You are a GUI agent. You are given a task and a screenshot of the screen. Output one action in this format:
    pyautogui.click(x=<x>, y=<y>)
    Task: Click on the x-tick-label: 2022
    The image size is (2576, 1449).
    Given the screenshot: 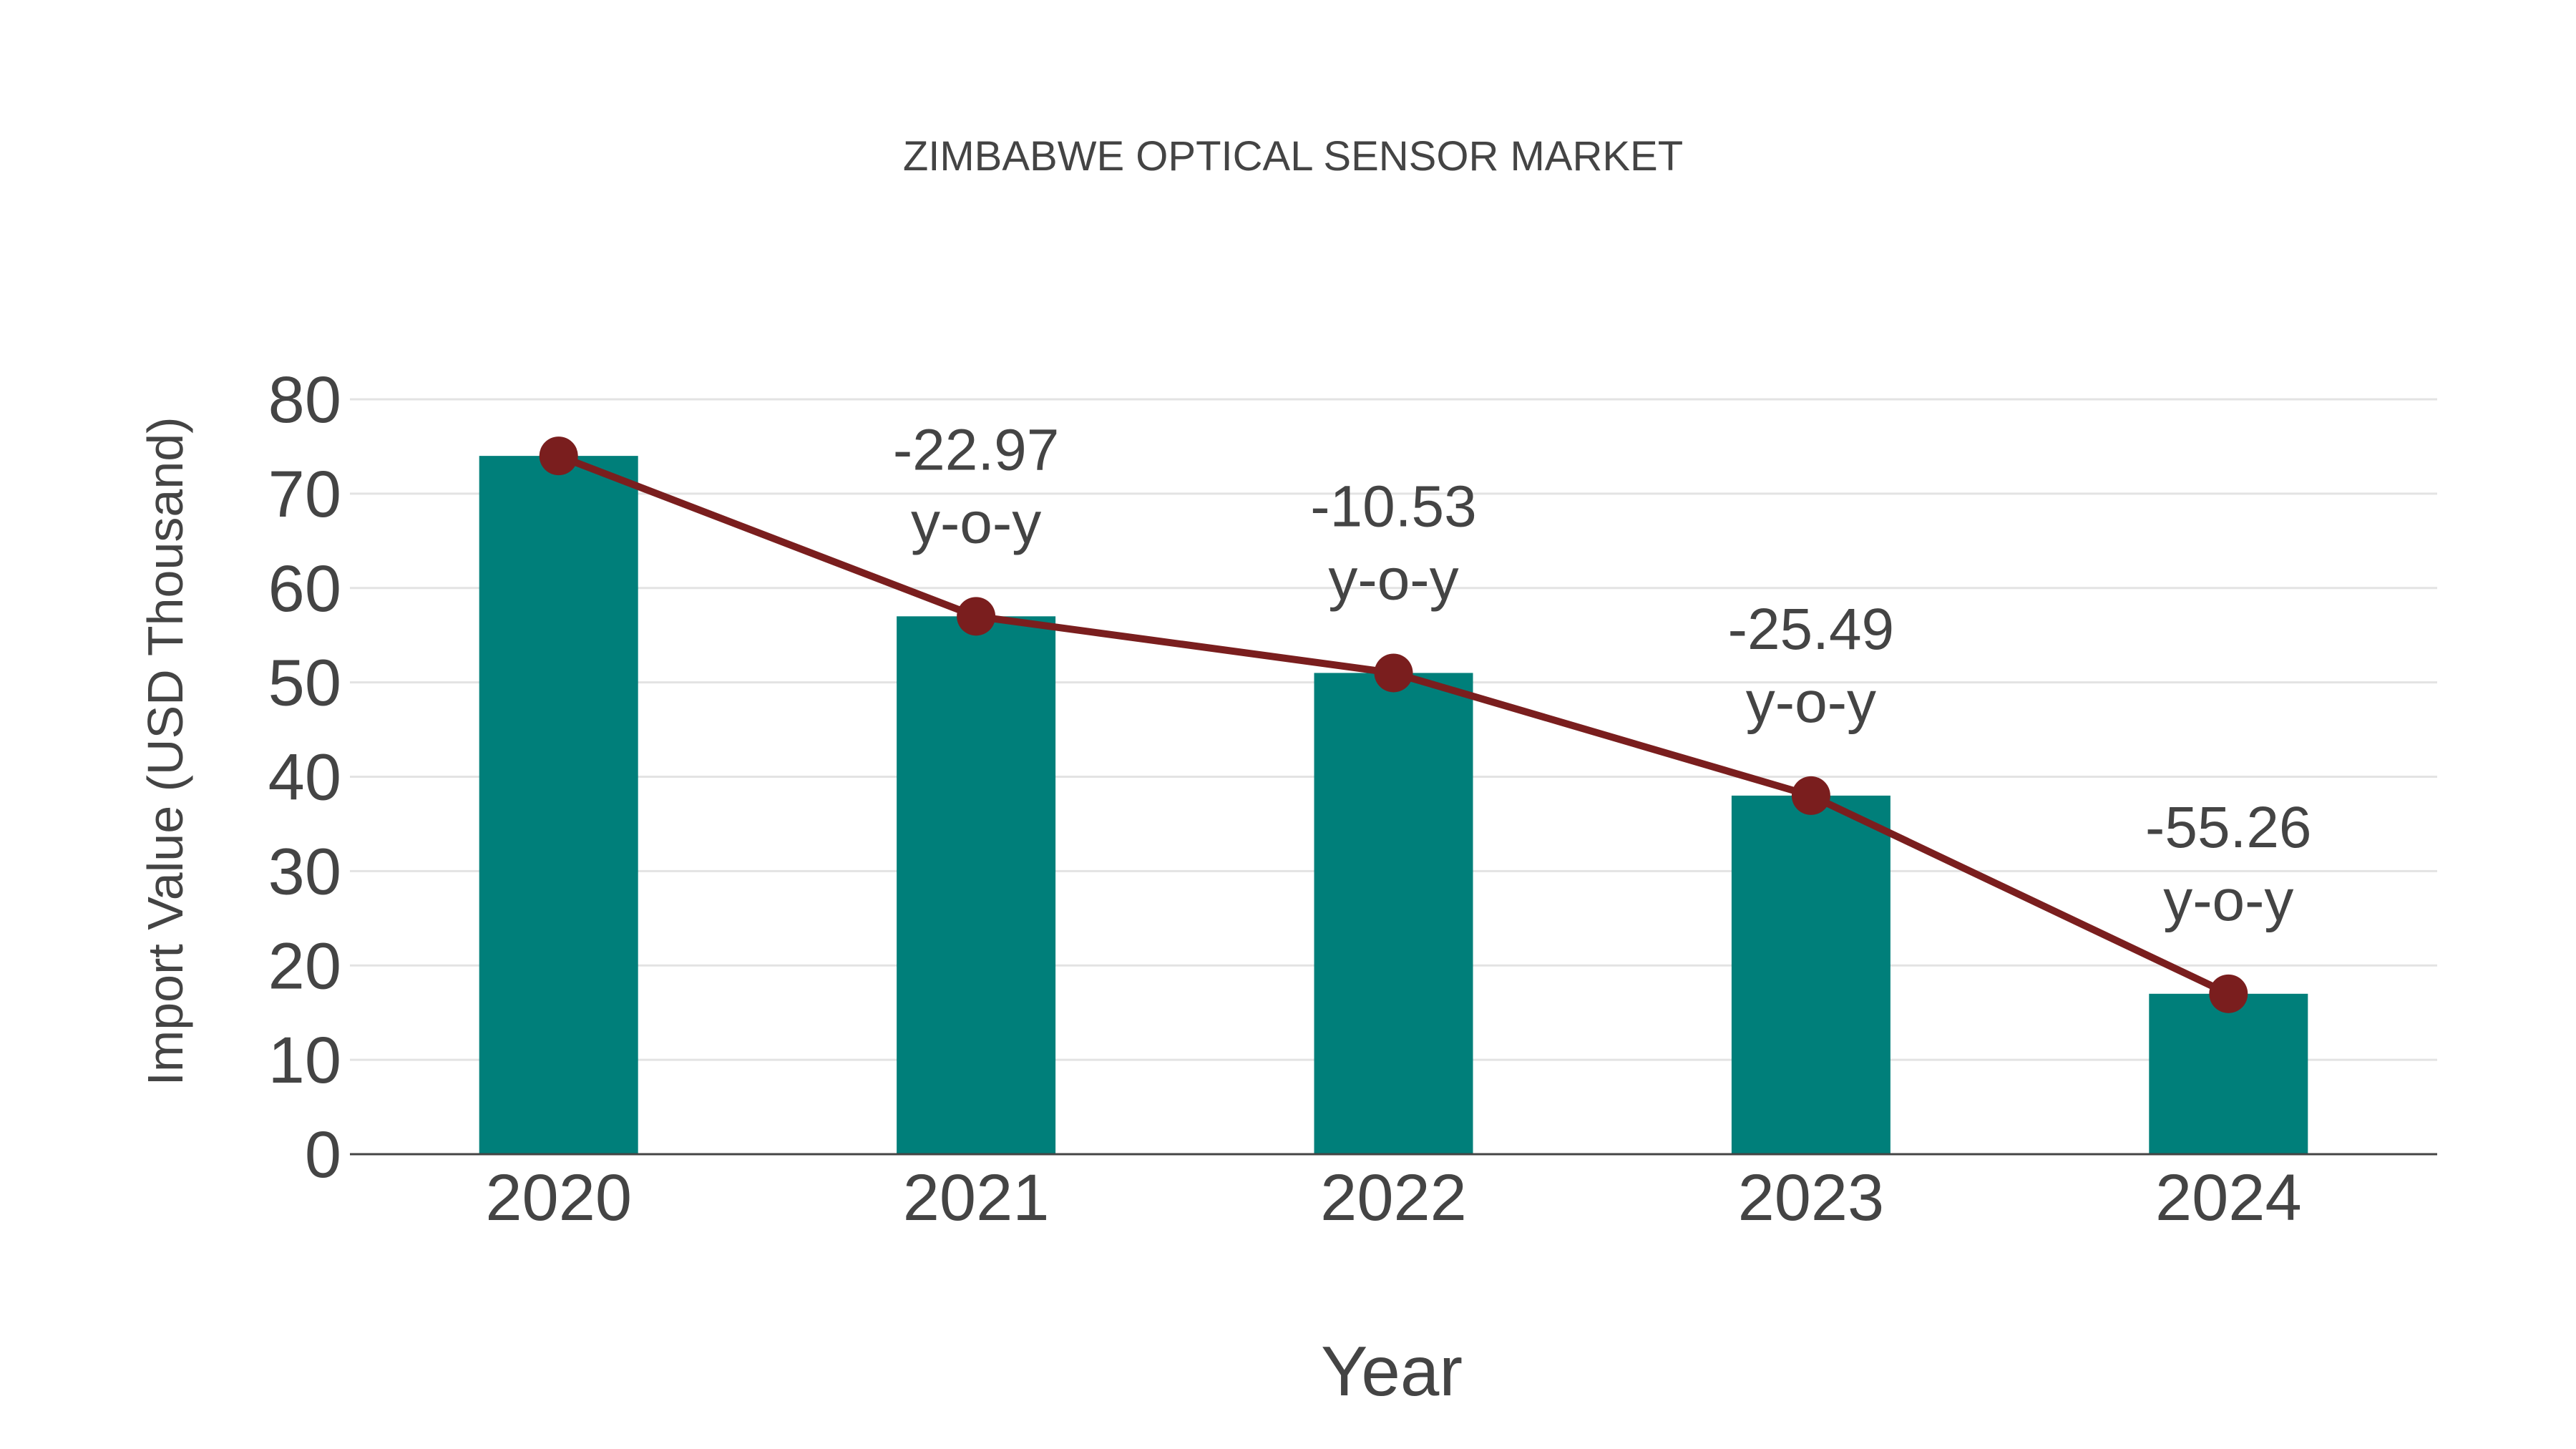 What is the action you would take?
    pyautogui.click(x=1393, y=1197)
    